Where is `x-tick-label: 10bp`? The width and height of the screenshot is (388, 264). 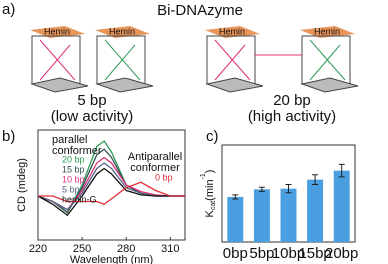 x-tick-label: 10bp is located at coordinates (288, 253).